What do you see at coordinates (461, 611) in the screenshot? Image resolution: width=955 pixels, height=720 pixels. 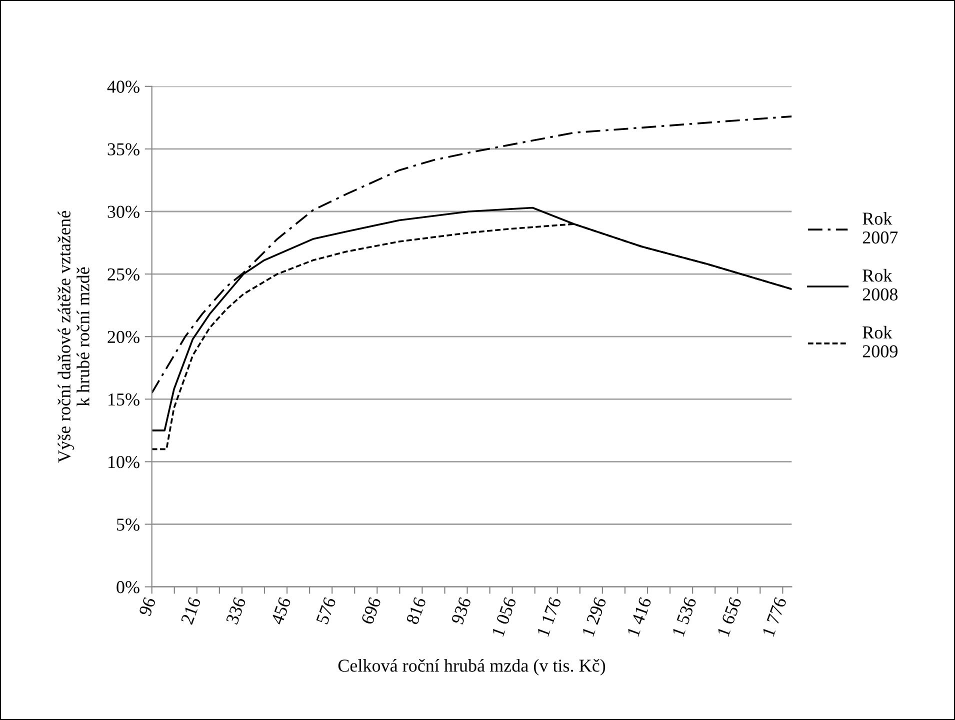 I see `x-tick-label: 936` at bounding box center [461, 611].